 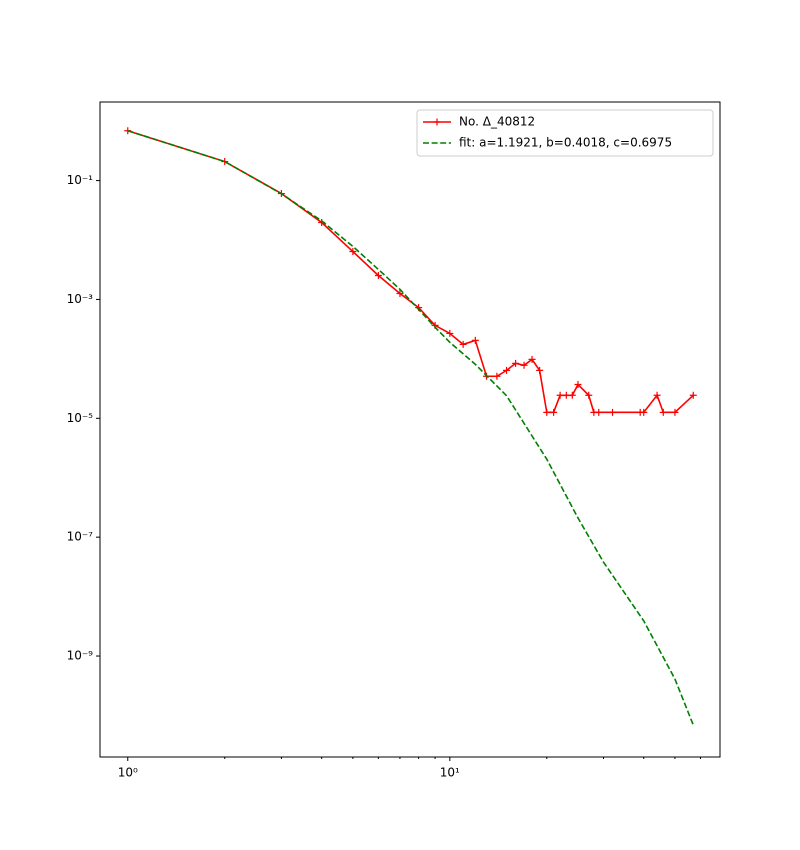 I want to click on x-tick-label: 10¹, so click(x=450, y=773).